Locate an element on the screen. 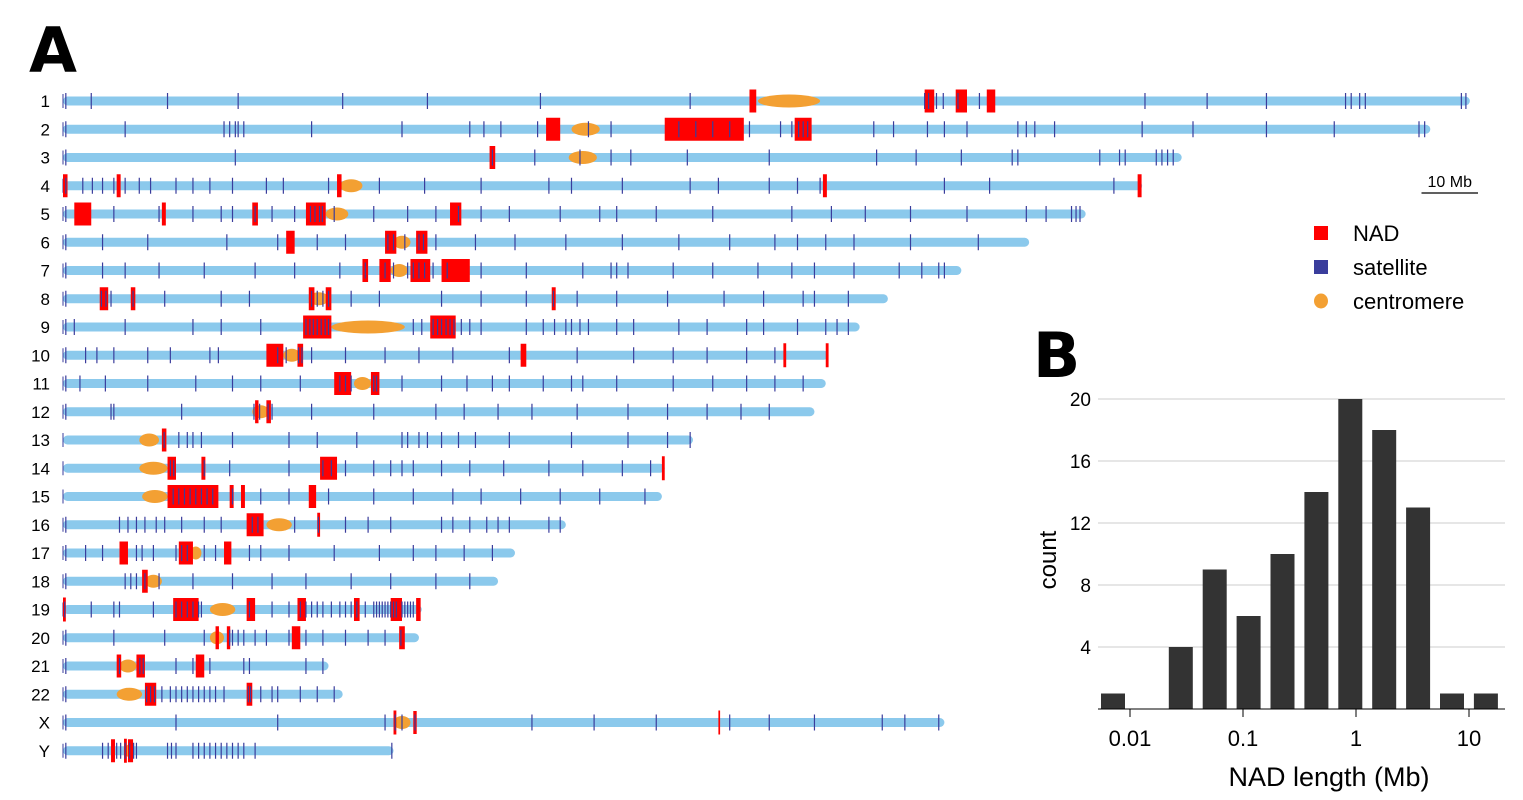 Image resolution: width=1523 pixels, height=800 pixels. chromosome-label: 13 is located at coordinates (40, 440).